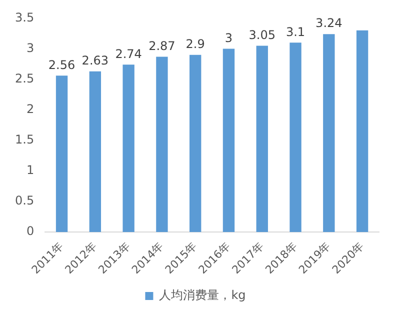 Image resolution: width=399 pixels, height=320 pixels. What do you see at coordinates (296, 31) in the screenshot?
I see `data-label: 3.1` at bounding box center [296, 31].